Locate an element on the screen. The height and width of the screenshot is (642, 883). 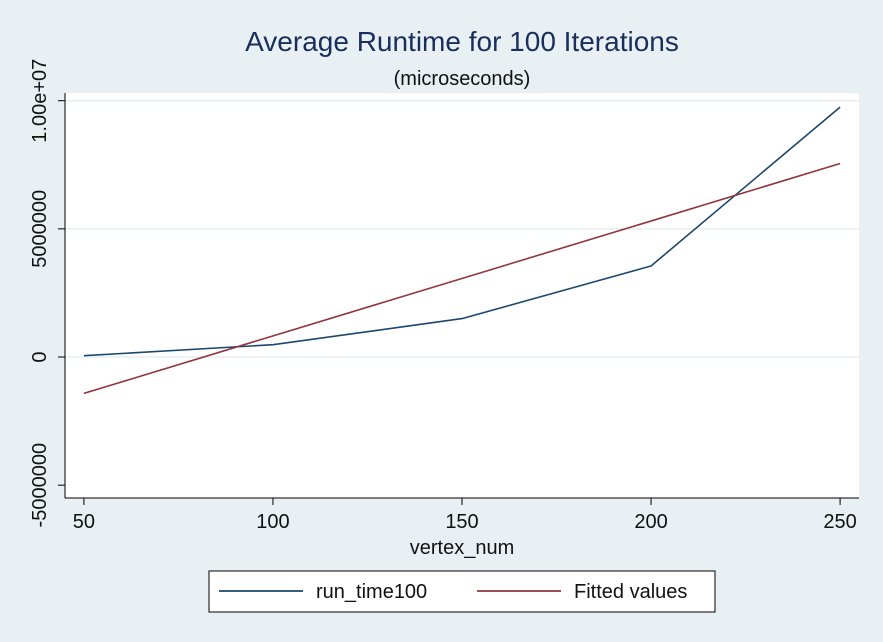
x-tick-label: 150 is located at coordinates (461, 522).